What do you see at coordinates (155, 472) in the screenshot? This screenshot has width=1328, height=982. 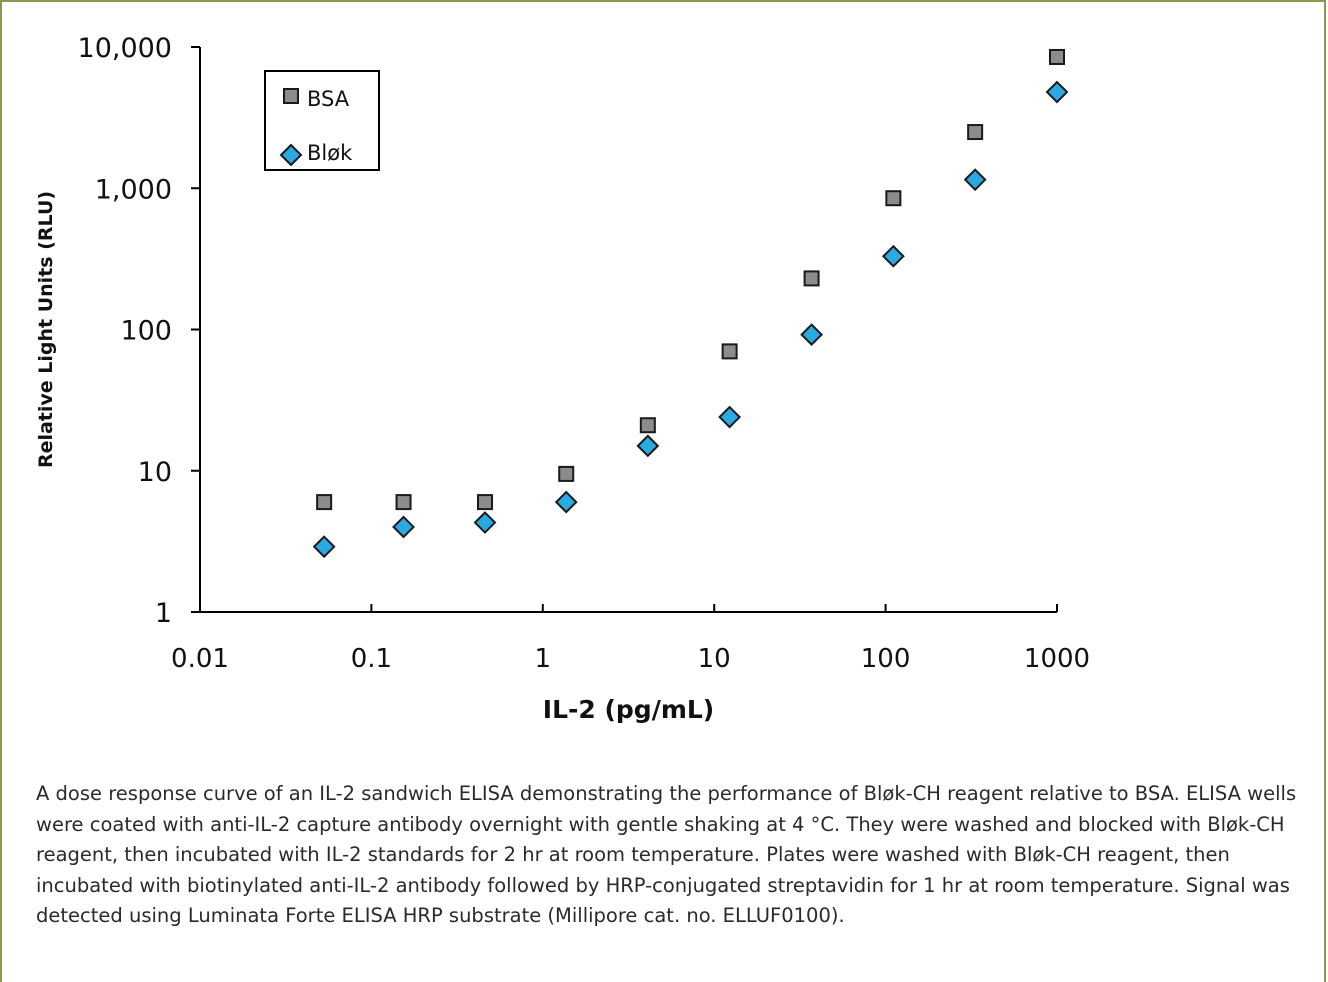 I see `y-tick-label: 10` at bounding box center [155, 472].